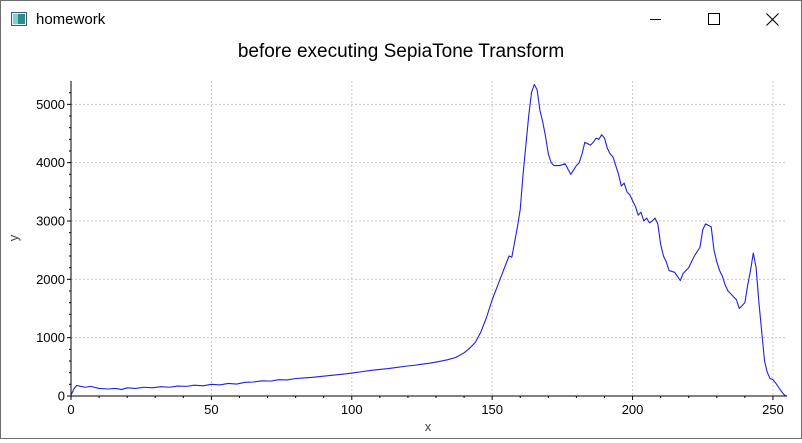 The height and width of the screenshot is (443, 802). I want to click on minimize-icon, so click(655, 19).